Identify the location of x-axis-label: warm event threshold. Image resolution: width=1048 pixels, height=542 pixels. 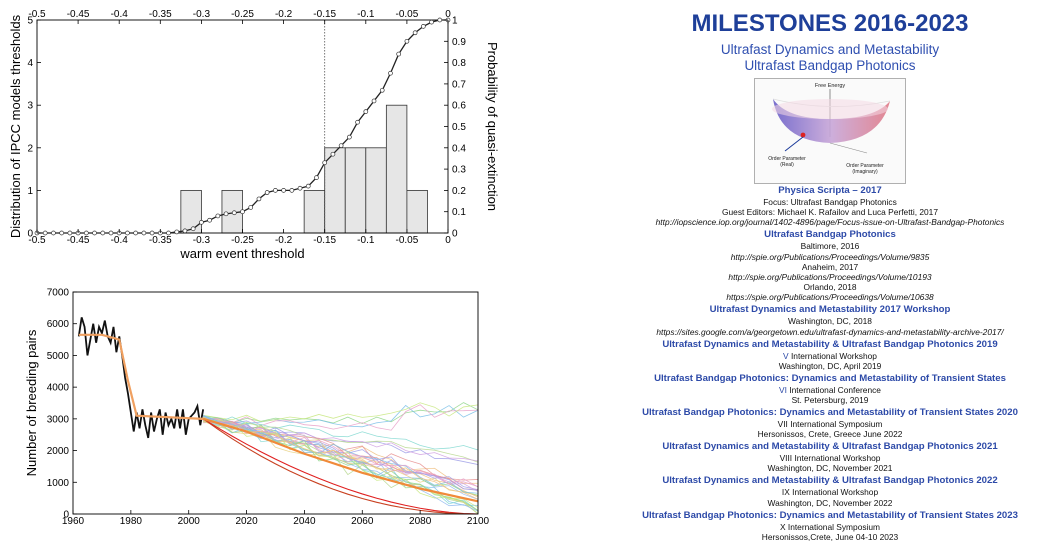
(241, 253).